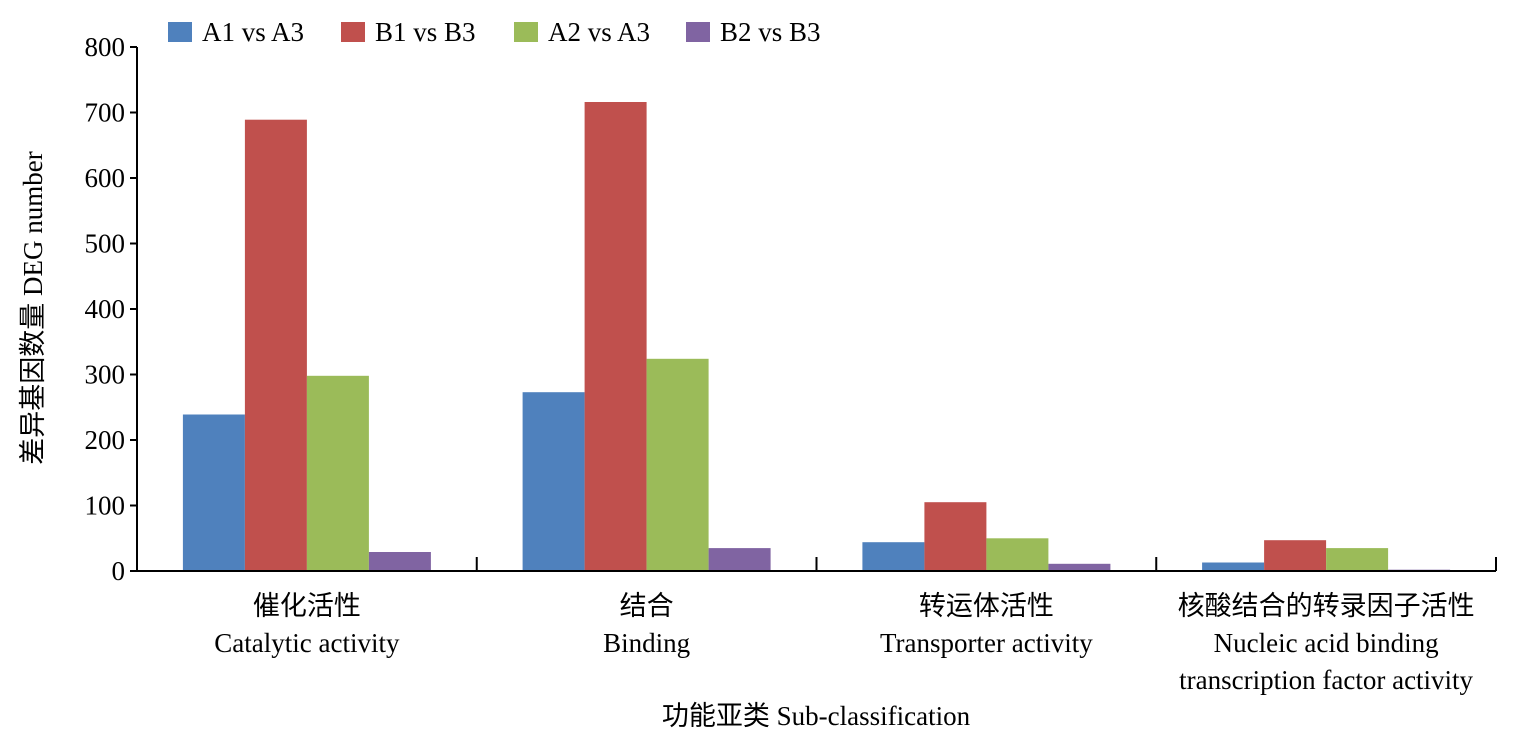  Describe the element at coordinates (1326, 643) in the screenshot. I see `x-tick-label-4-line-2: Nucleic acid binding` at that location.